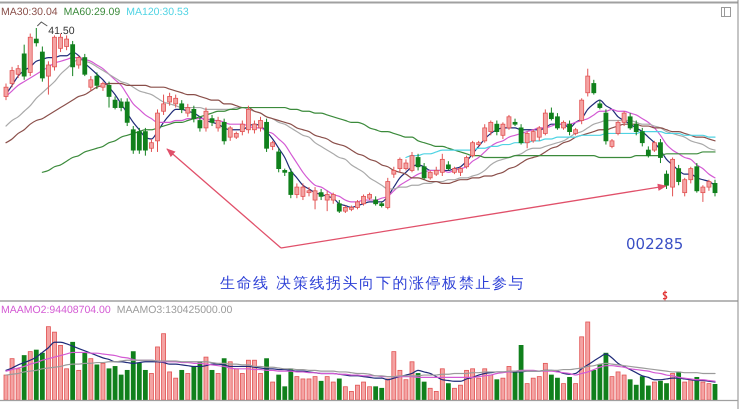  Describe the element at coordinates (61, 31) in the screenshot. I see `annotation: 41.50` at that location.